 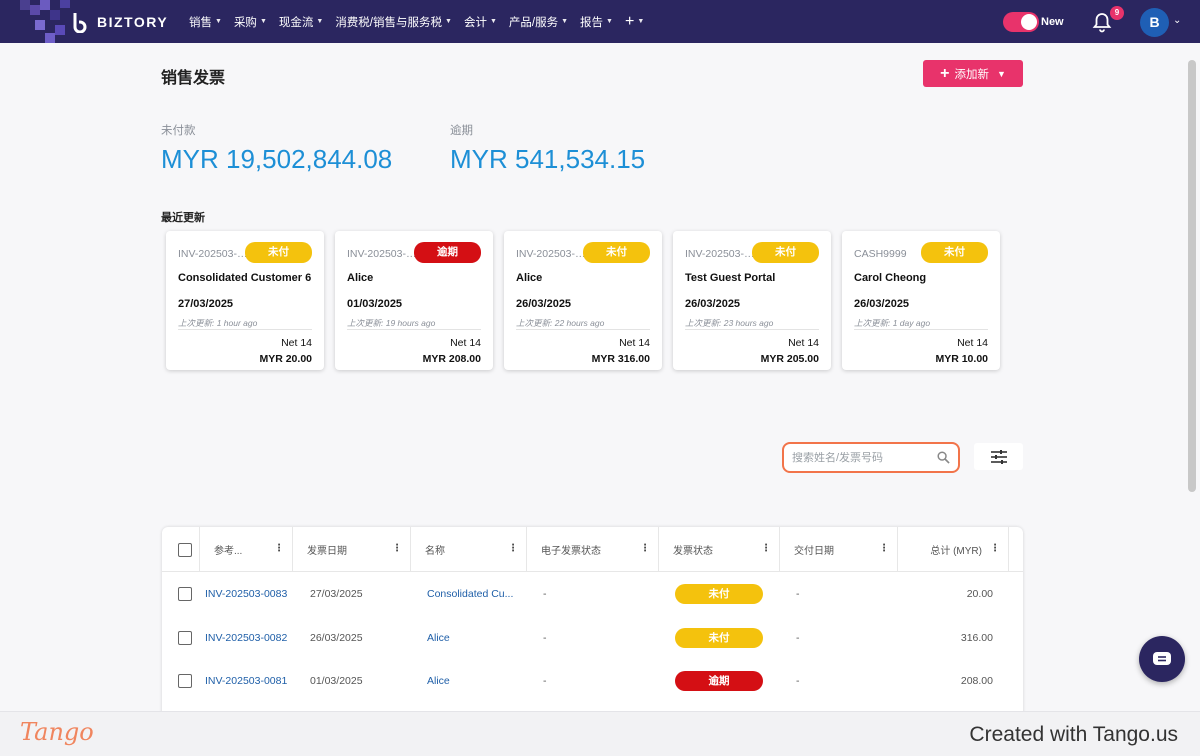 I want to click on select-all-cell, so click(x=181, y=549).